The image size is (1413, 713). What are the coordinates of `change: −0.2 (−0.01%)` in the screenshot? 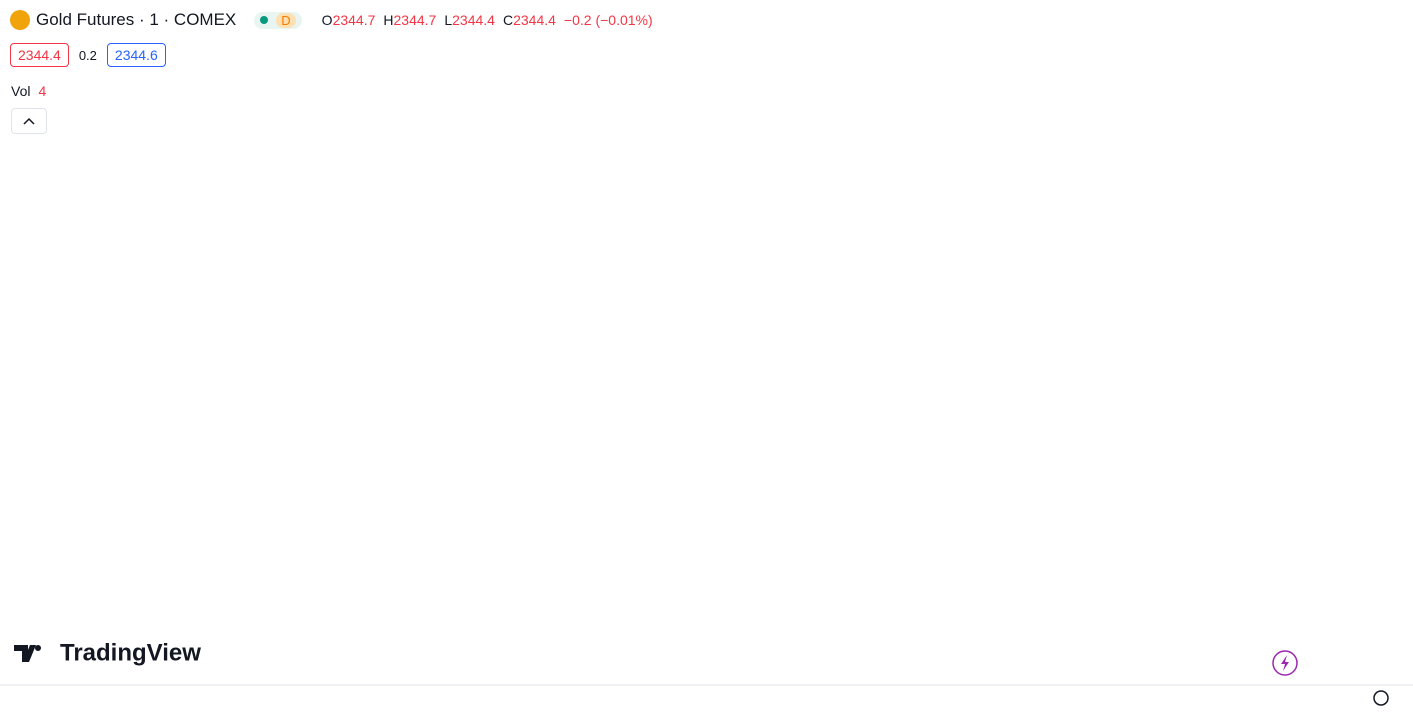 It's located at (608, 20).